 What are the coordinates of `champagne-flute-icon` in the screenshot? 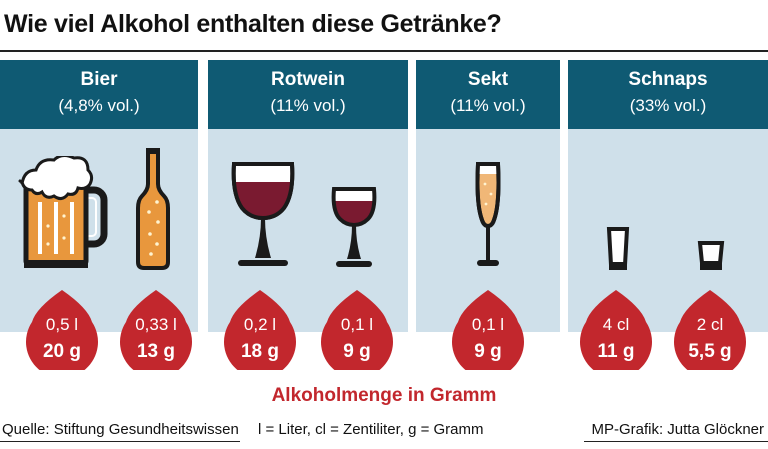 It's located at (488, 214).